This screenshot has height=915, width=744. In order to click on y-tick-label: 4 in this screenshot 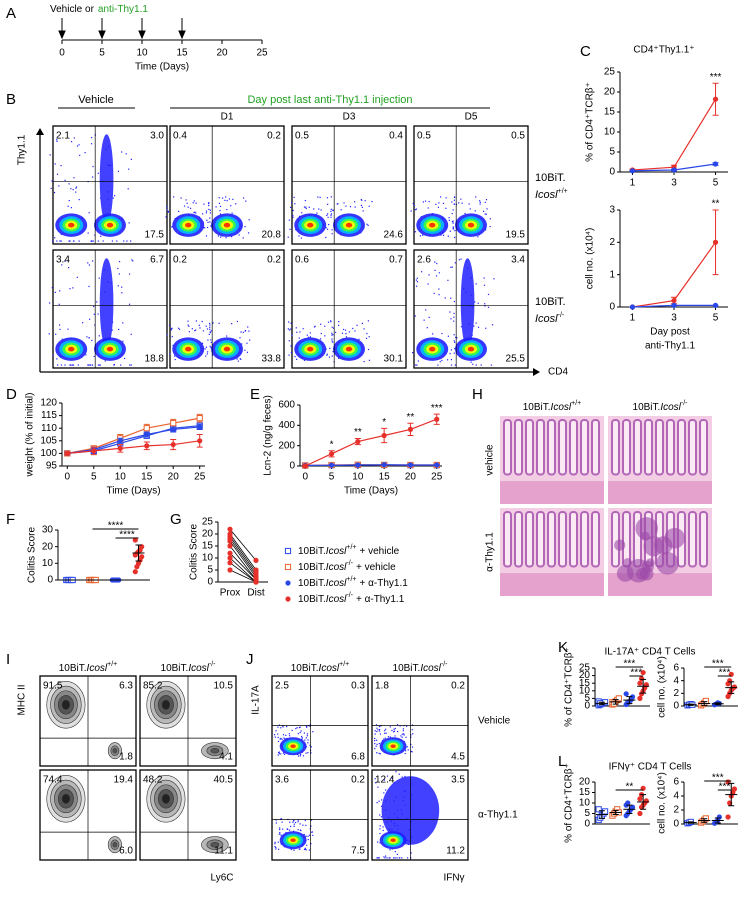, I will do `click(676, 796)`.